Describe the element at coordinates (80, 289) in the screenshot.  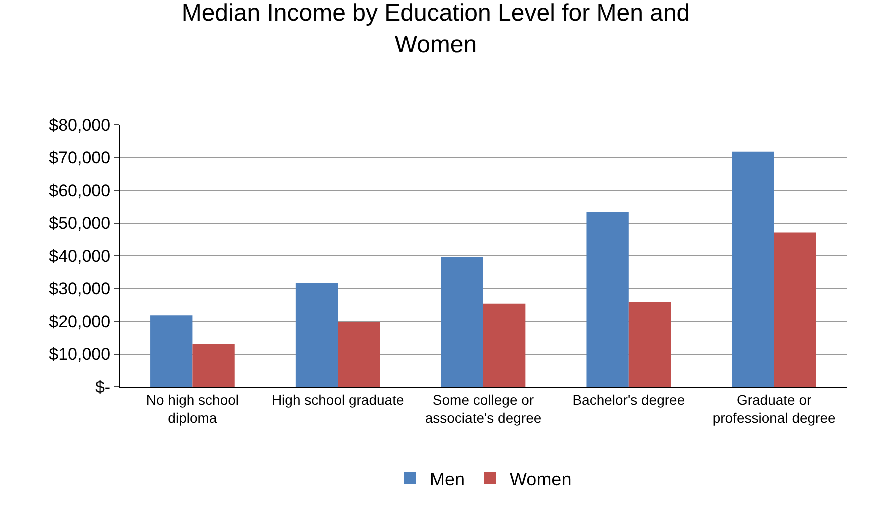
I see `y-tick-label: $30,000` at that location.